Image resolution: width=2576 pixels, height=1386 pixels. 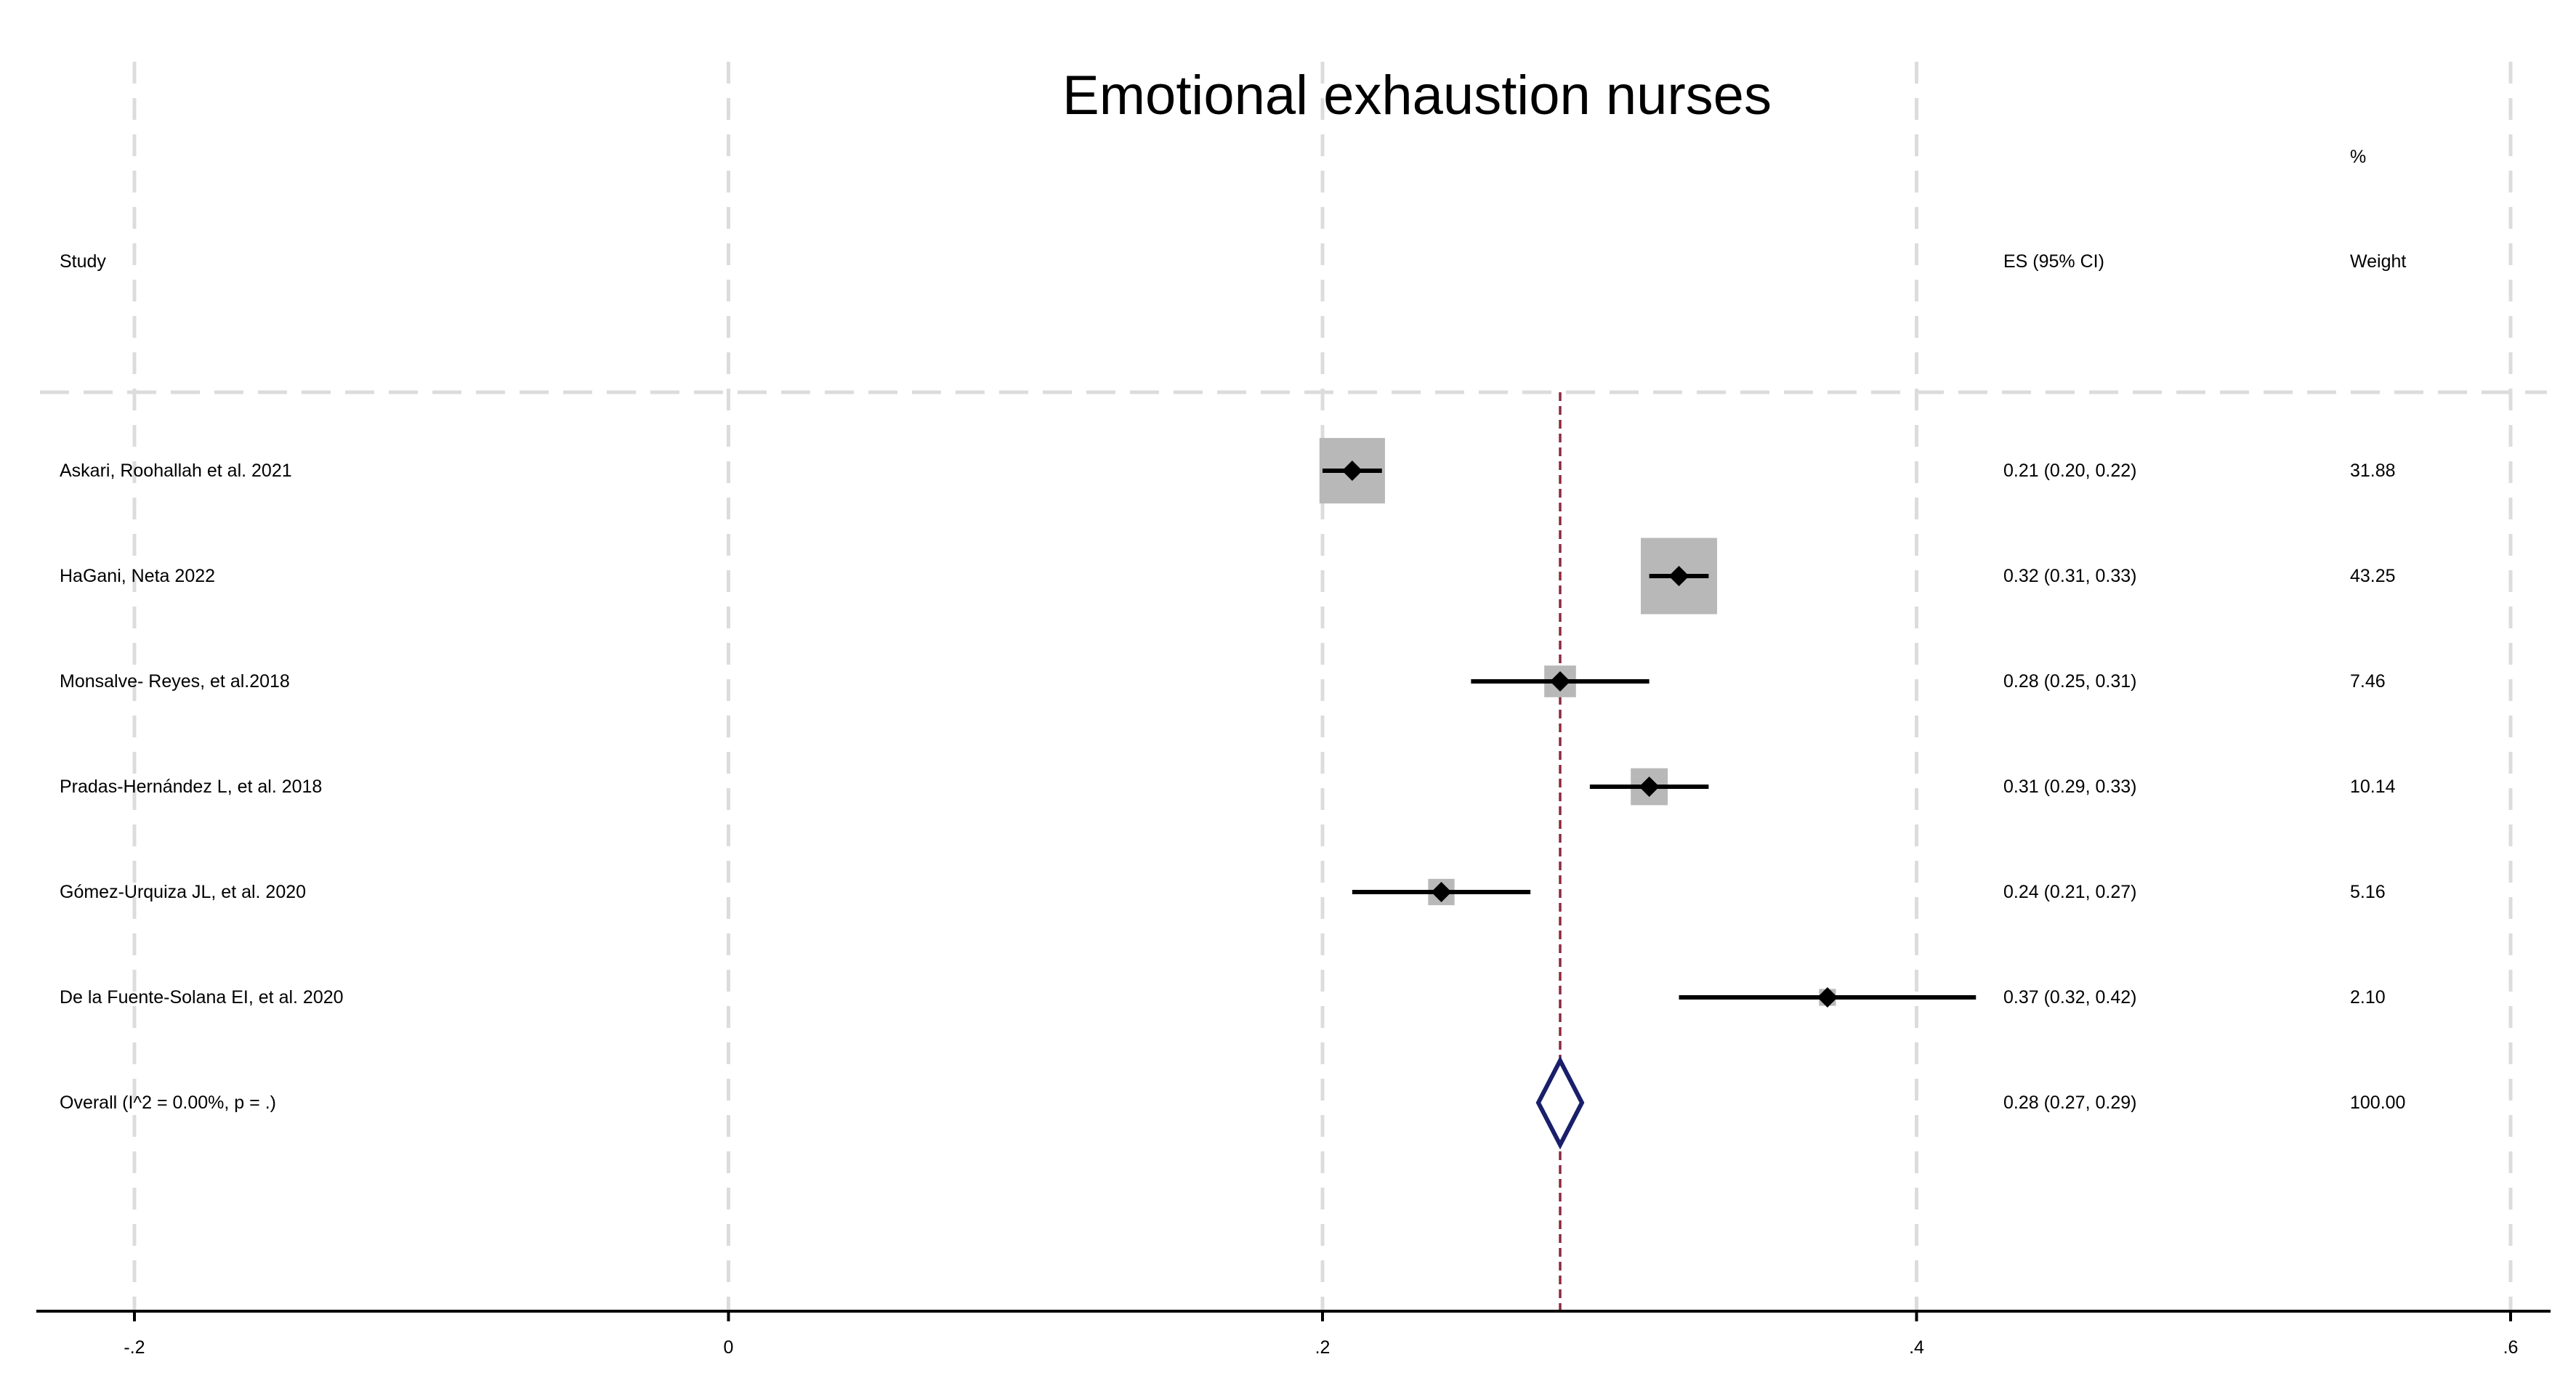 What do you see at coordinates (2368, 892) in the screenshot?
I see `weight-label: 5.16` at bounding box center [2368, 892].